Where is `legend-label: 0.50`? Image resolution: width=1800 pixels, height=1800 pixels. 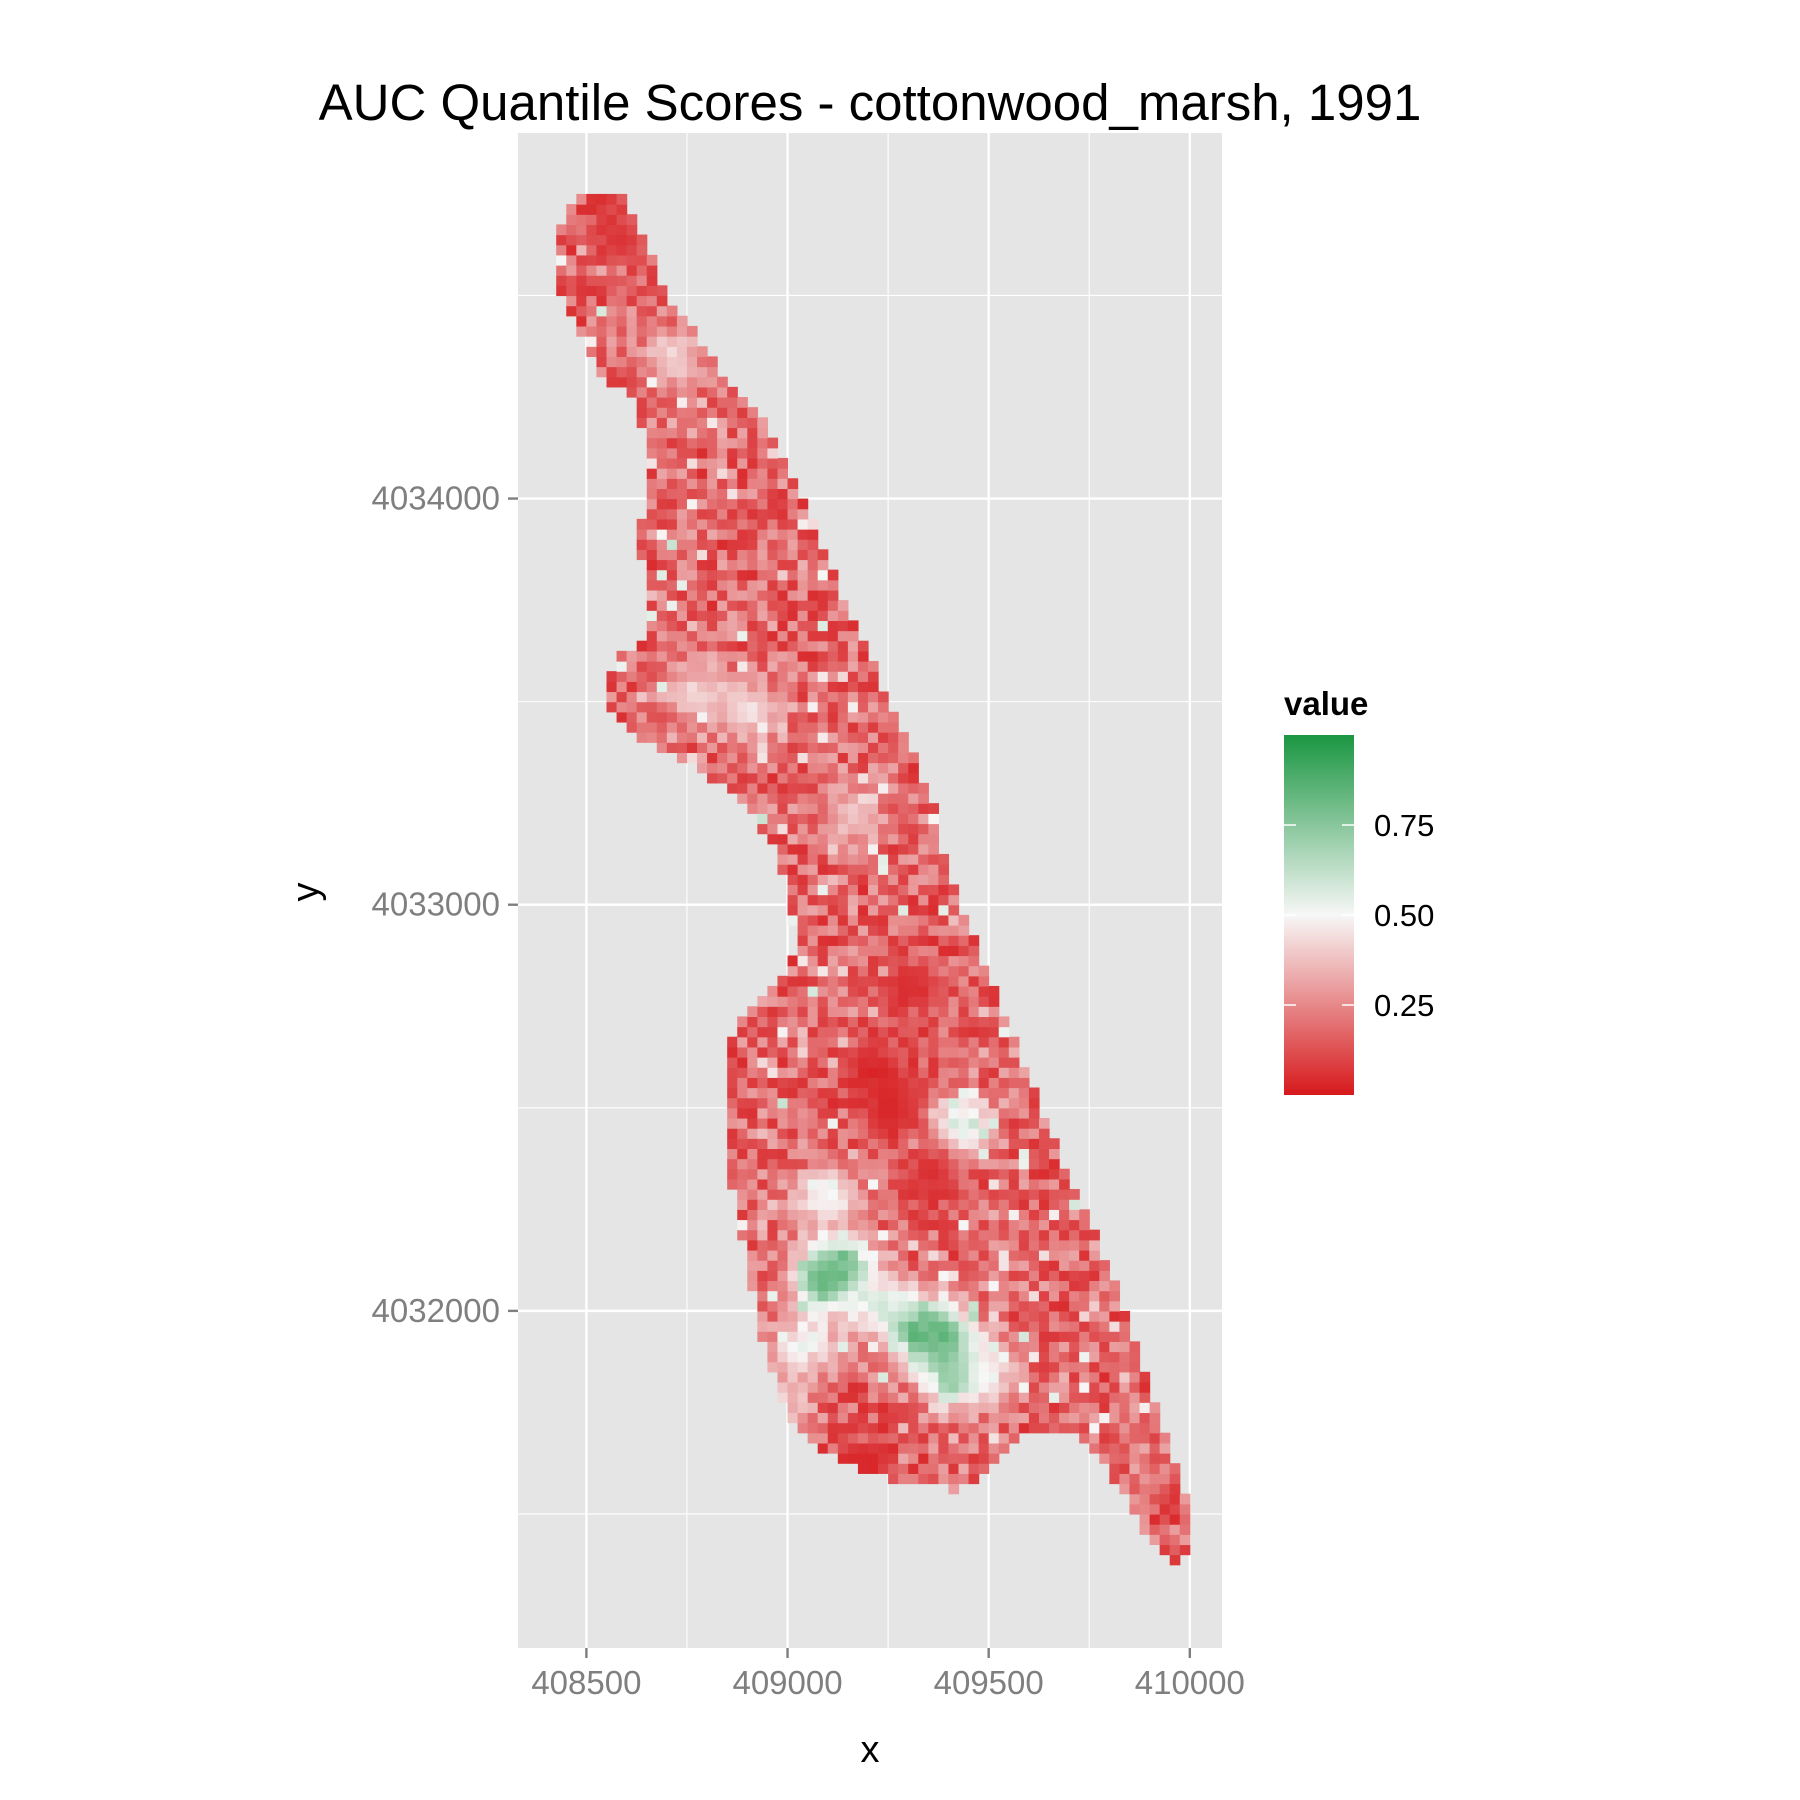
legend-label: 0.50 is located at coordinates (1404, 915).